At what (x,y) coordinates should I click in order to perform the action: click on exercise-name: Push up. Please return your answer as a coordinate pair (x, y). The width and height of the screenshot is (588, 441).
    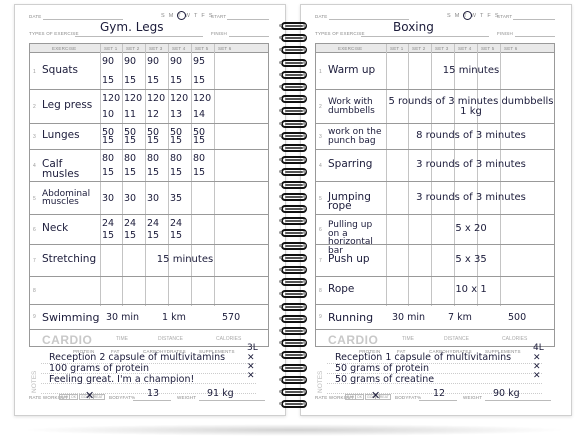
    Looking at the image, I should click on (349, 259).